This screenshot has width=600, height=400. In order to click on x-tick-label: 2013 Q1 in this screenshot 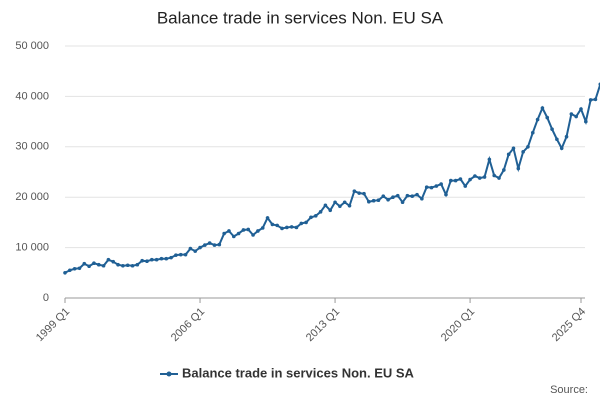, I will do `click(323, 325)`.